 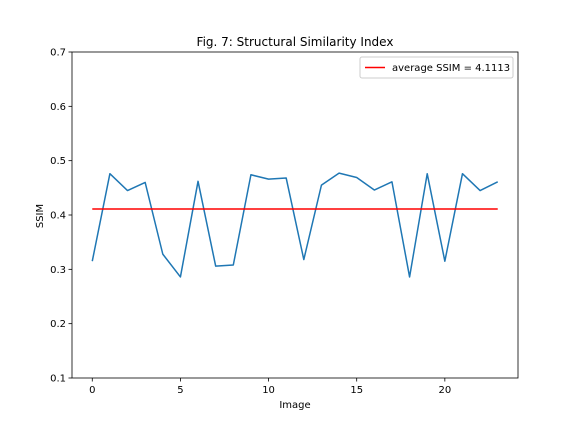 I want to click on x-tick-label: 0, so click(x=92, y=390).